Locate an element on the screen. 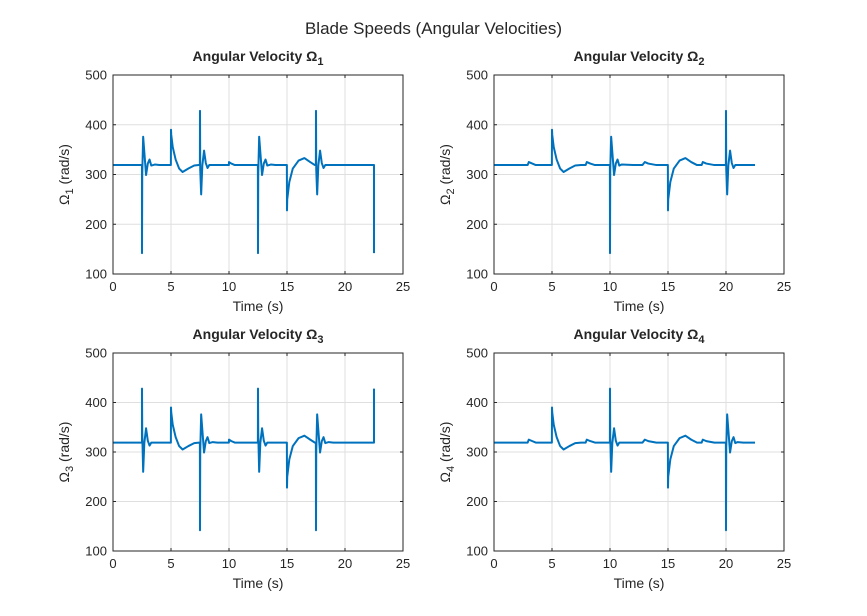  y-axis-label: Ω1 (rad/s) is located at coordinates (66, 174).